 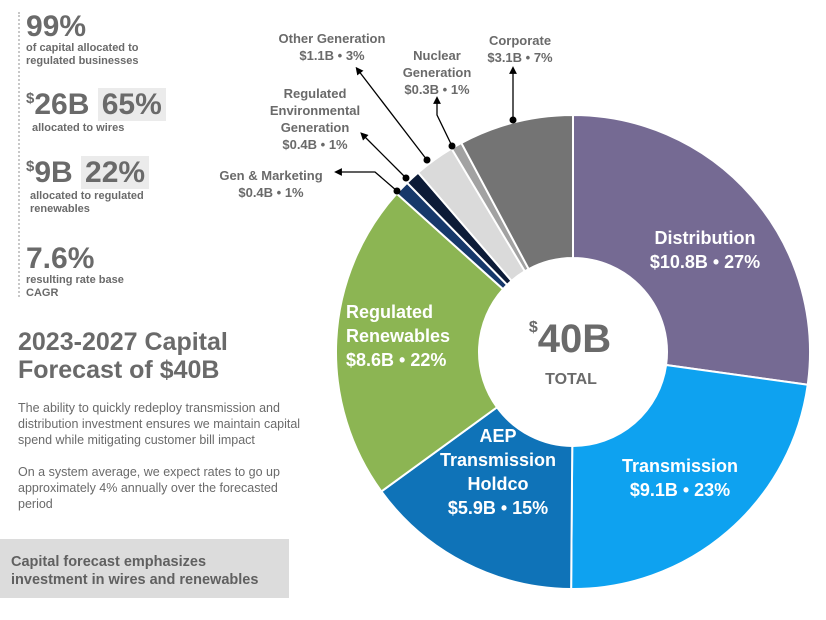 What do you see at coordinates (705, 262) in the screenshot?
I see `slice-value-label: $10.8B • 27%` at bounding box center [705, 262].